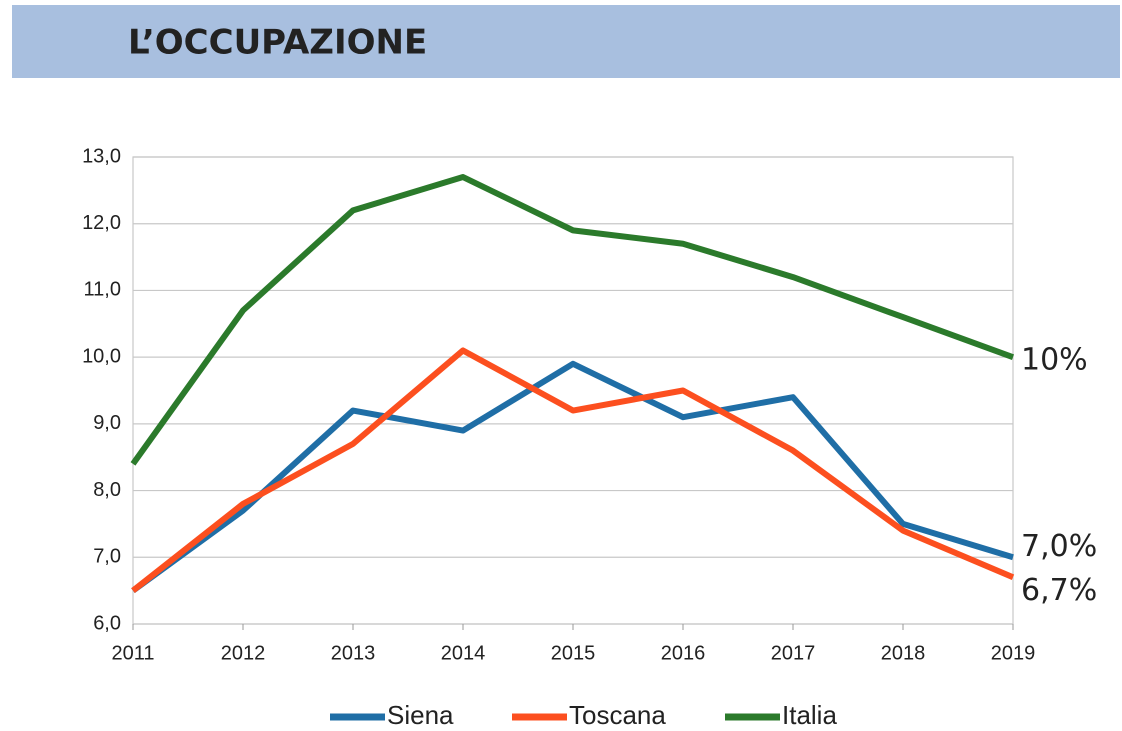 The width and height of the screenshot is (1122, 731). I want to click on end-label: 6,7%, so click(1059, 590).